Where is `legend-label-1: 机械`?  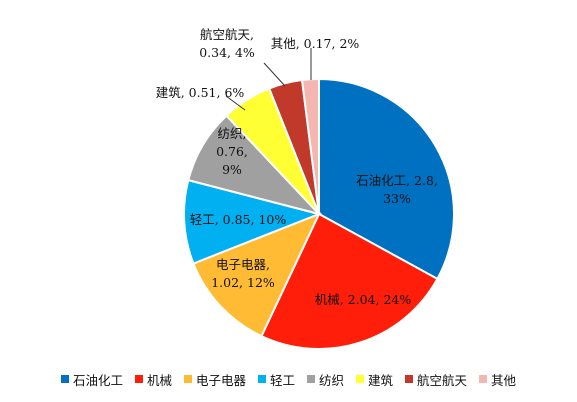 legend-label-1: 机械 is located at coordinates (159, 380).